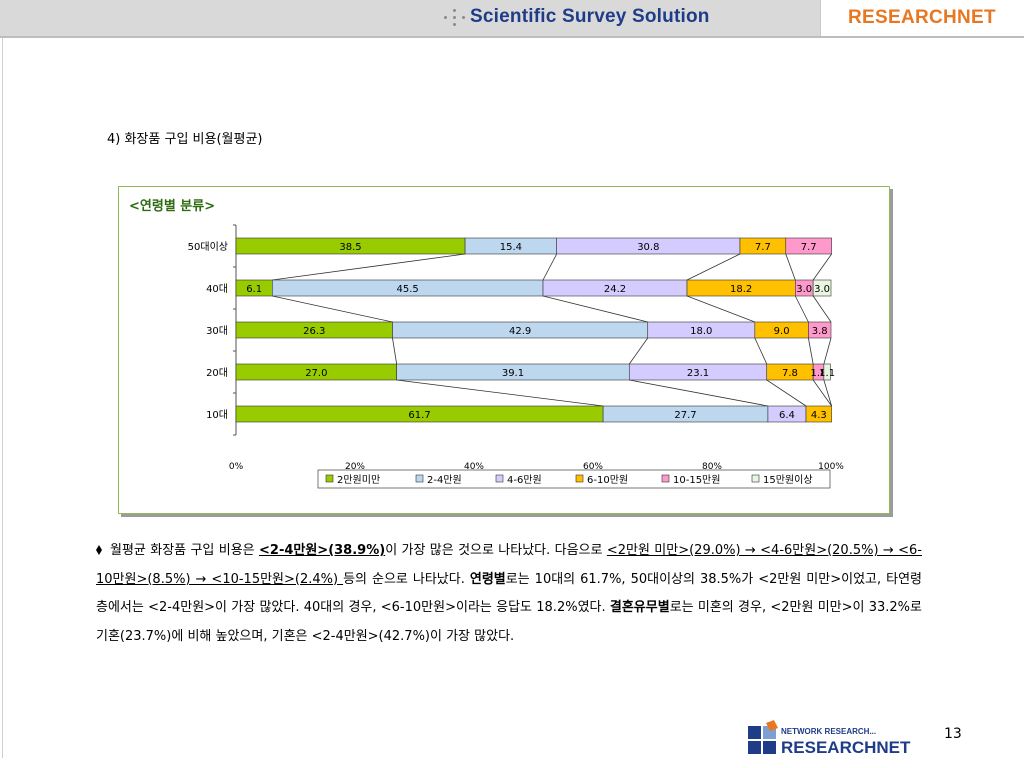 The image size is (1024, 768). Describe the element at coordinates (698, 373) in the screenshot. I see `data-label: 23.1` at that location.